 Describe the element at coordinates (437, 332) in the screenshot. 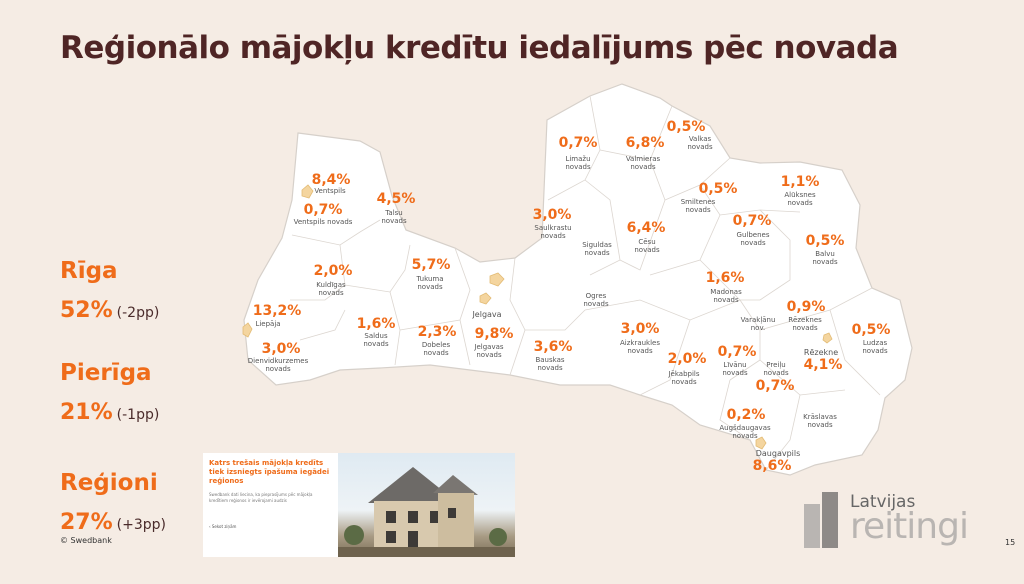

I see `dobeles-pct: 2,3%` at that location.